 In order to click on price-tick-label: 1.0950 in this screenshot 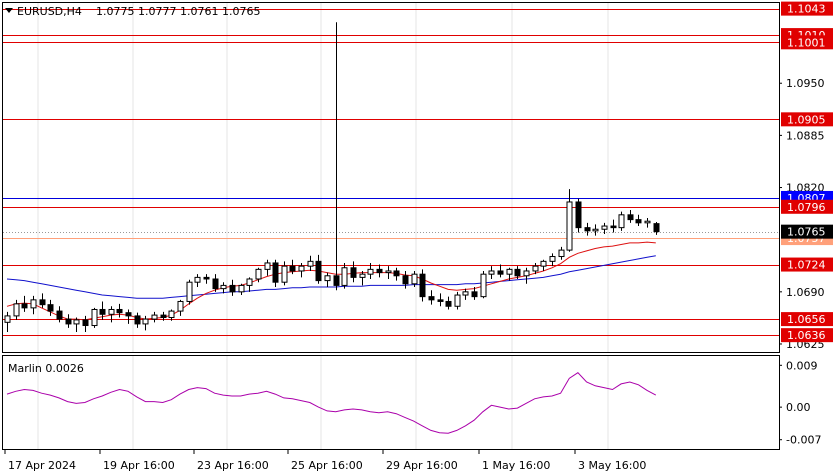, I will do `click(805, 83)`.